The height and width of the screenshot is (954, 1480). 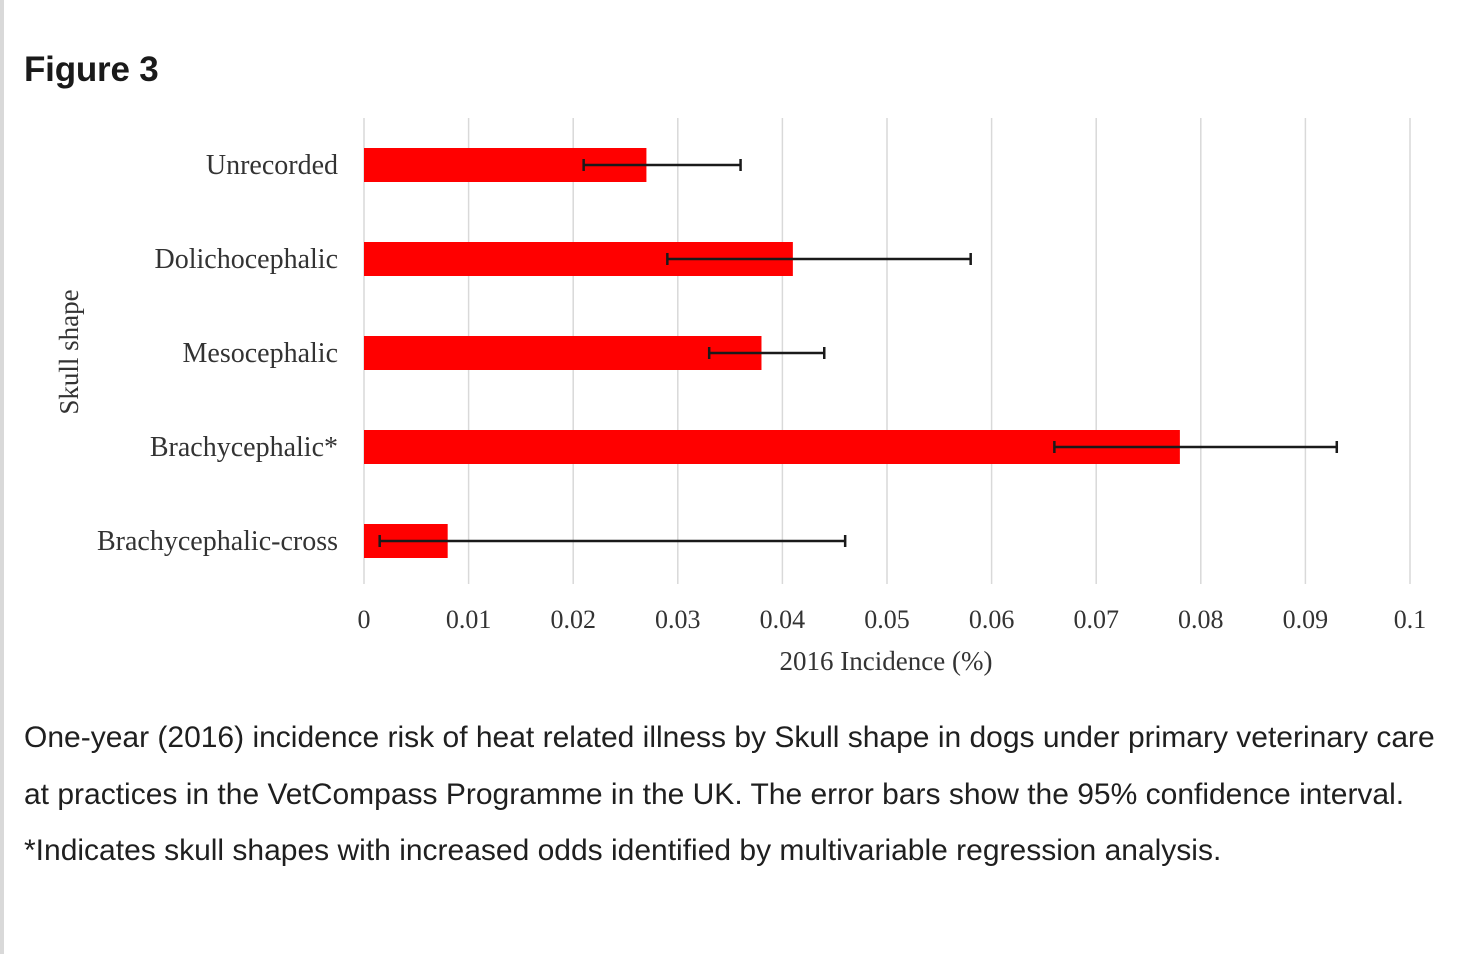 I want to click on x-tick-label: 0.1, so click(x=1410, y=619).